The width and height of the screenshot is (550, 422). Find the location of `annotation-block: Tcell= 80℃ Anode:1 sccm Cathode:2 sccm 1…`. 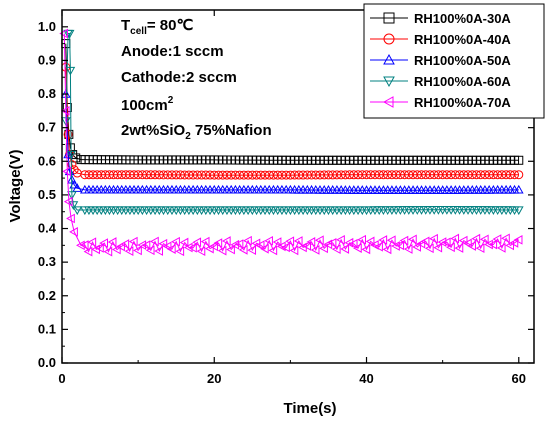

annotation-block: Tcell= 80℃ Anode:1 sccm Cathode:2 sccm 1… is located at coordinates (196, 79).